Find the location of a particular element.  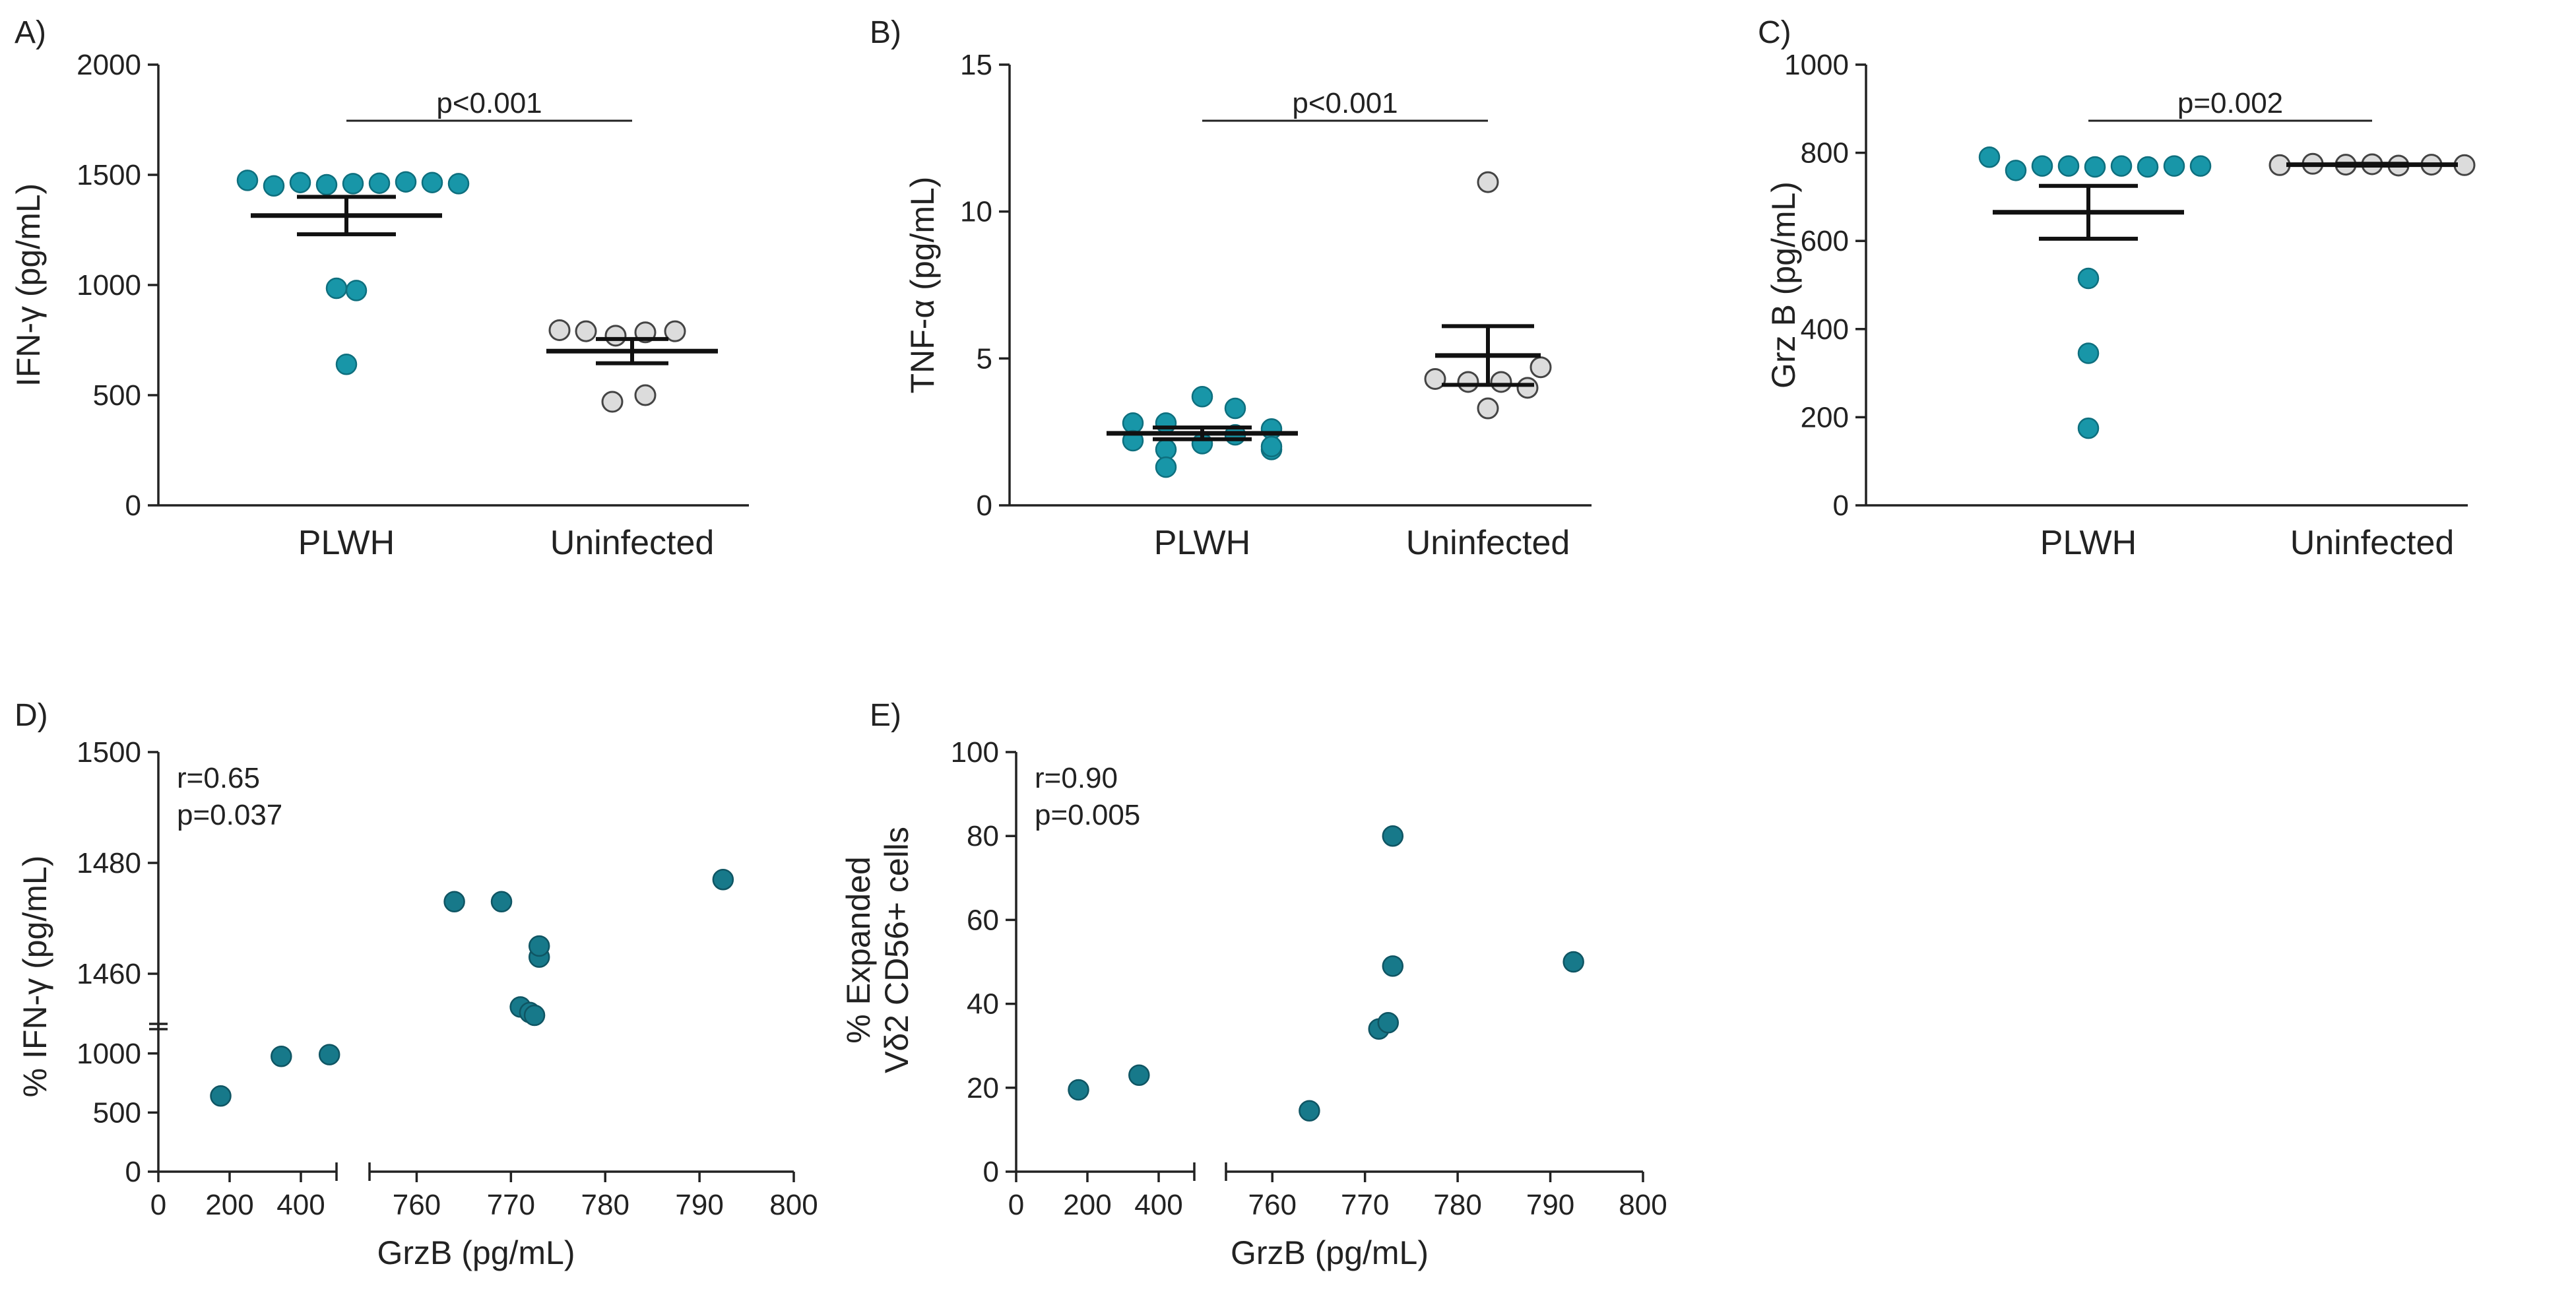

panel-label: B) is located at coordinates (885, 32).